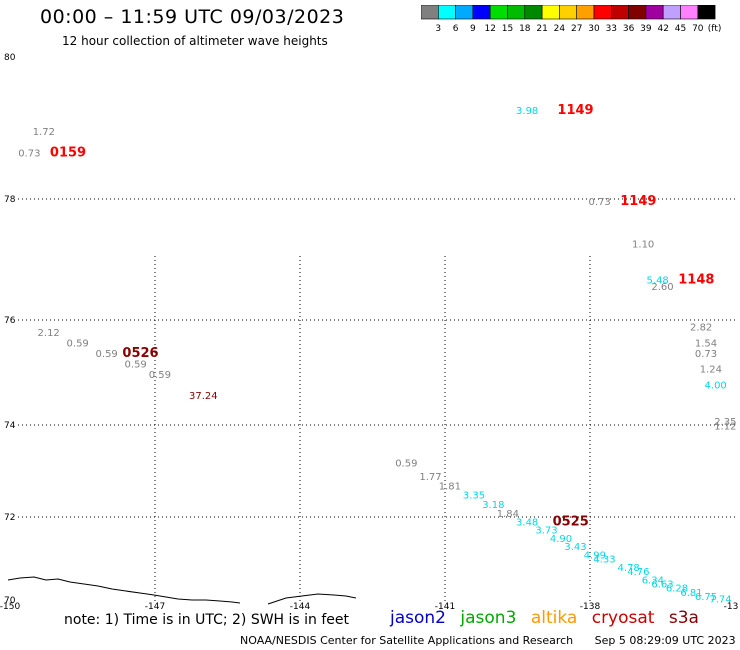 The height and width of the screenshot is (650, 740). What do you see at coordinates (725, 422) in the screenshot?
I see `wave-height-label: 2.35` at bounding box center [725, 422].